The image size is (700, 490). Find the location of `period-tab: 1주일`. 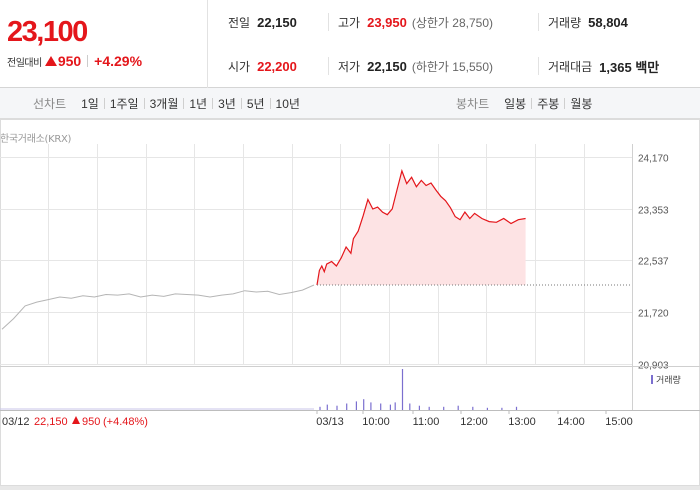

period-tab: 1주일 is located at coordinates (124, 104).